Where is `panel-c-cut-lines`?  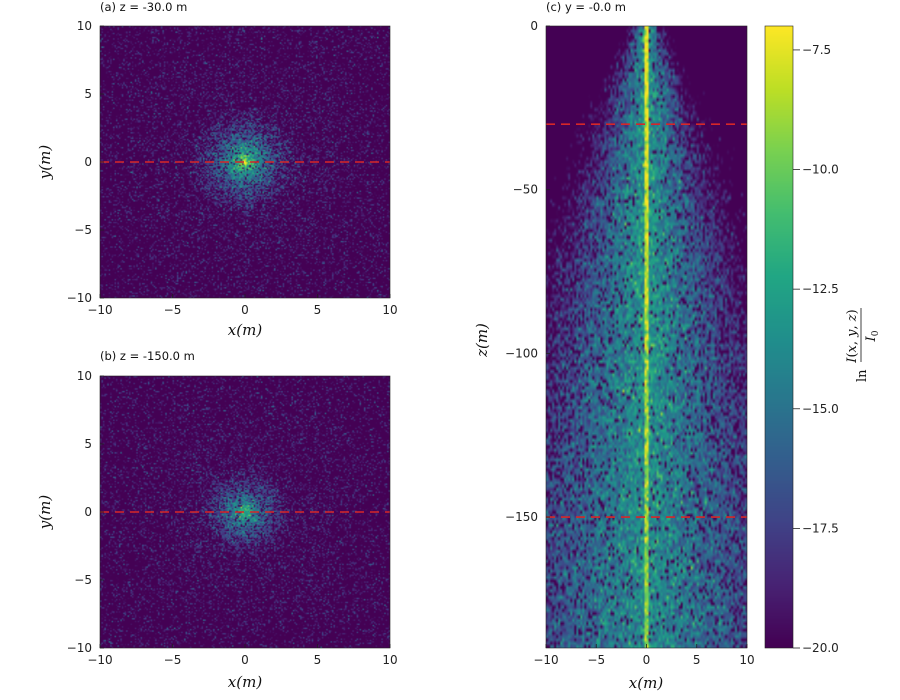
panel-c-cut-lines is located at coordinates (646, 320).